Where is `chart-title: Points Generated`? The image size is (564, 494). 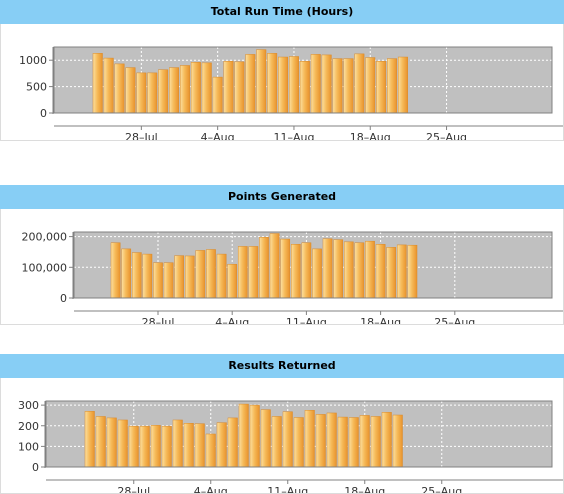 chart-title: Points Generated is located at coordinates (282, 197).